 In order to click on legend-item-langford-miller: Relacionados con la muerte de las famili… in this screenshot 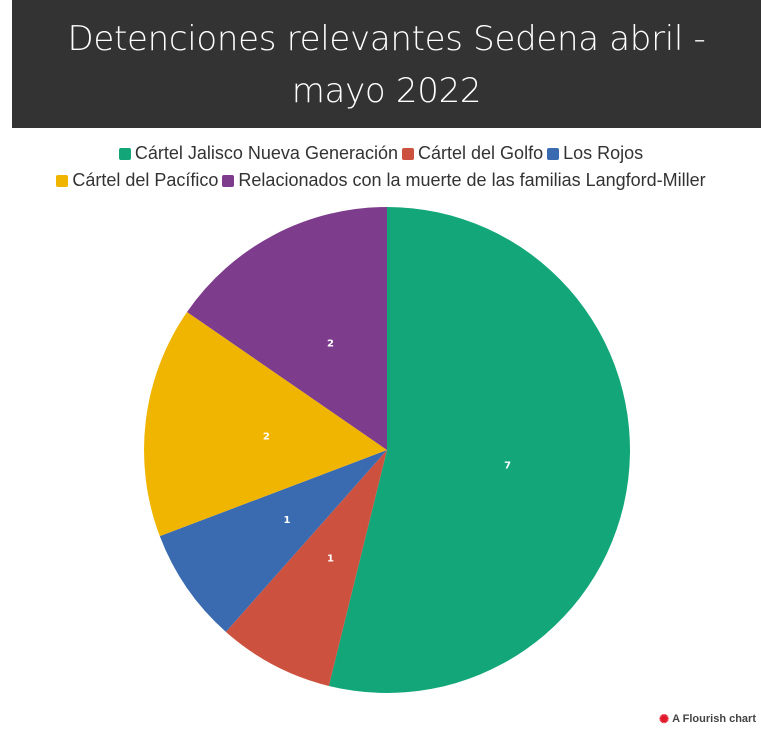, I will do `click(464, 180)`.